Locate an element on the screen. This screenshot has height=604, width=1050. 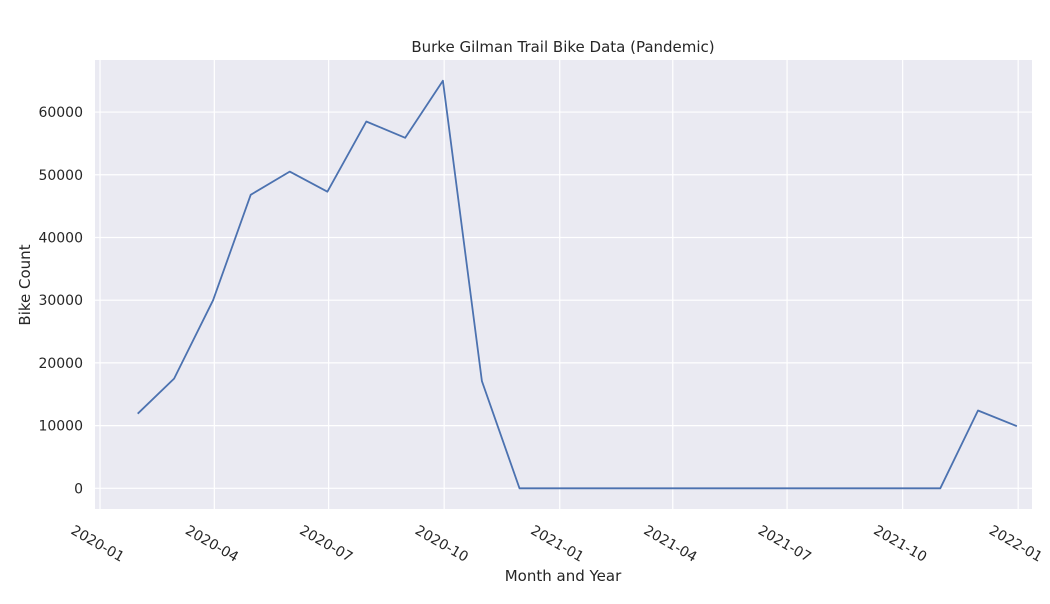
y-tick-label: 30000 is located at coordinates (60, 301).